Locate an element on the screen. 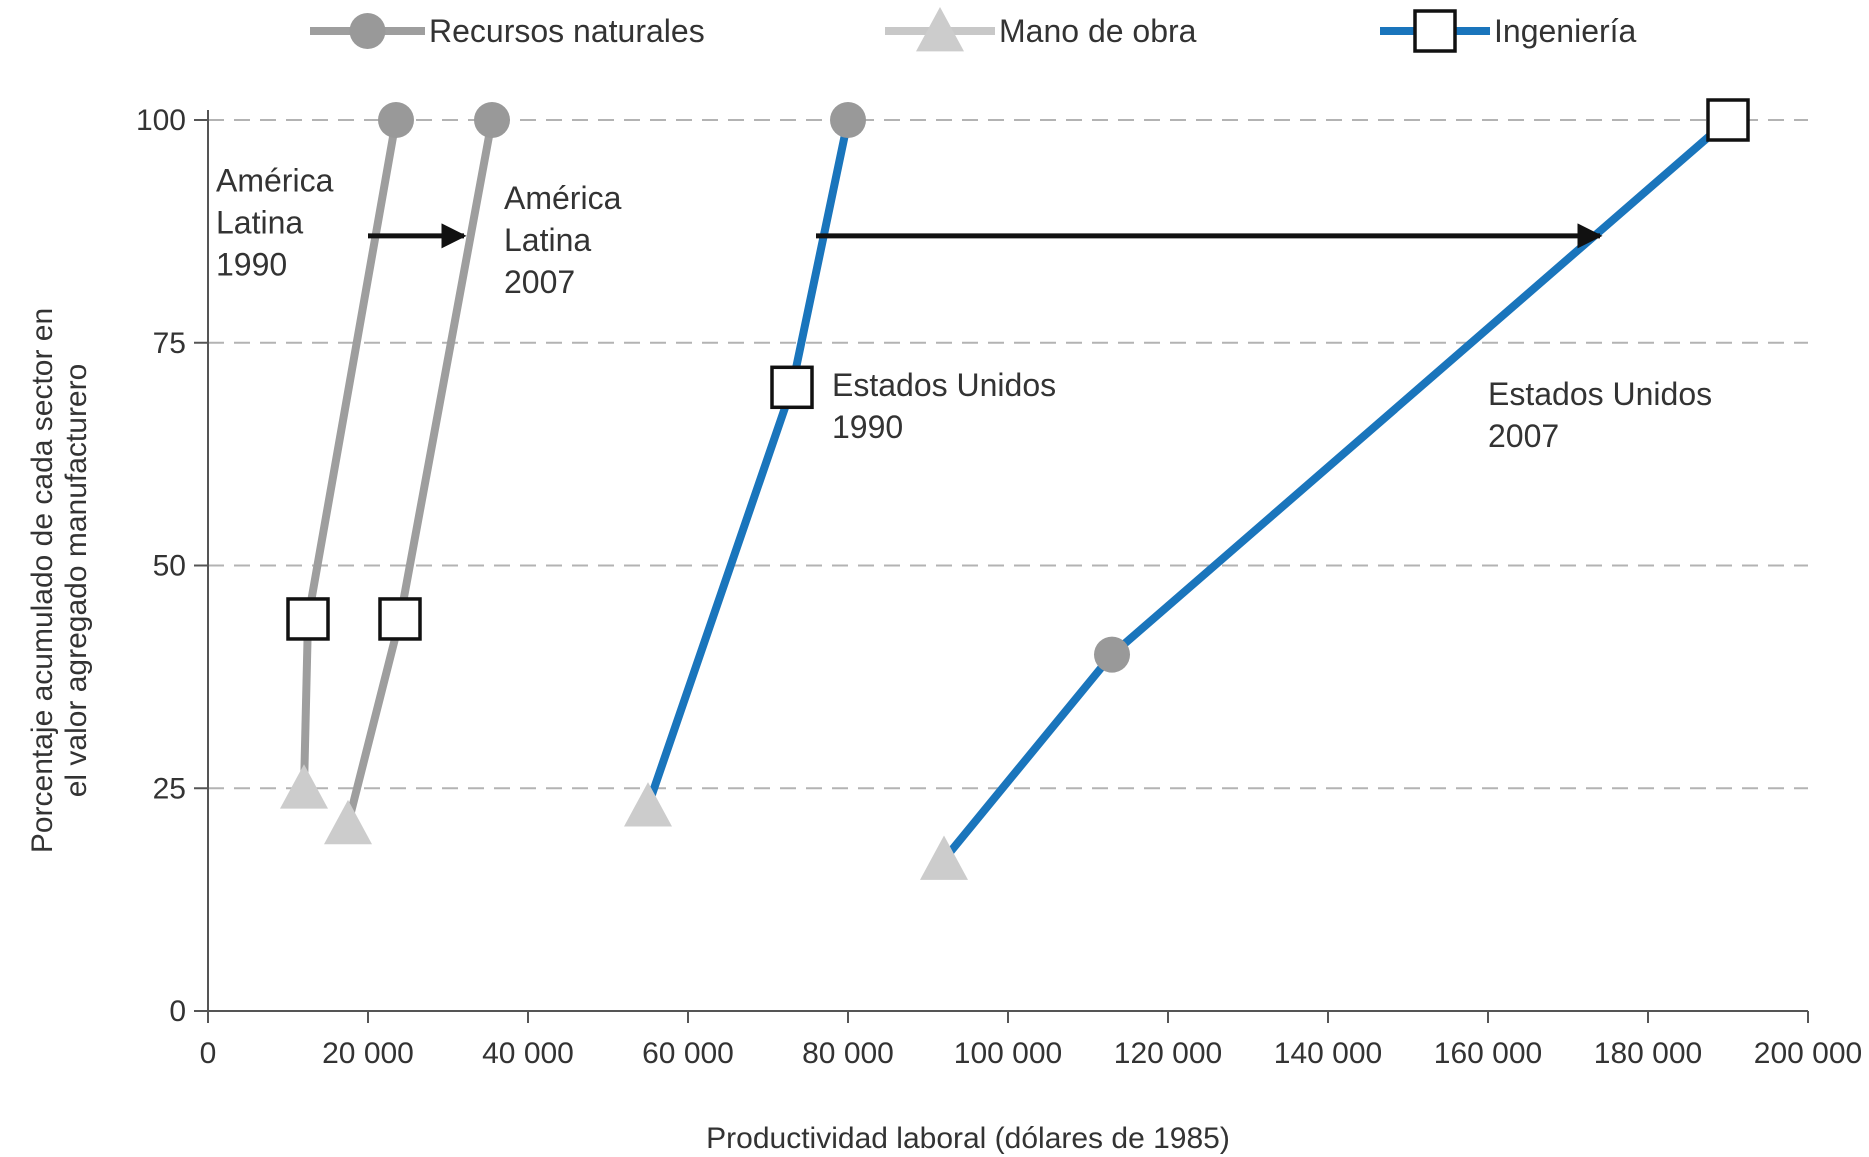 The height and width of the screenshot is (1157, 1869). y-axis-title-line-1: Porcentaje acumulado de cada sector en is located at coordinates (42, 580).